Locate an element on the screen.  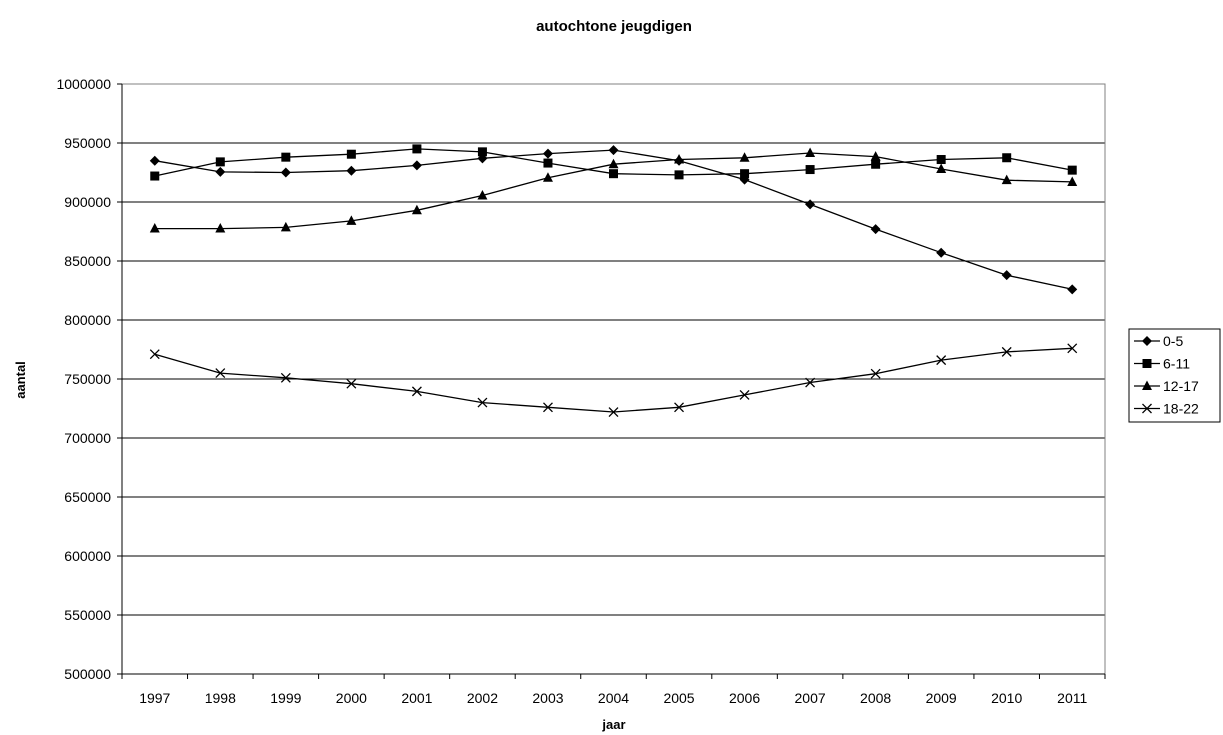
y-tick-label: 1000000 is located at coordinates (83, 84).